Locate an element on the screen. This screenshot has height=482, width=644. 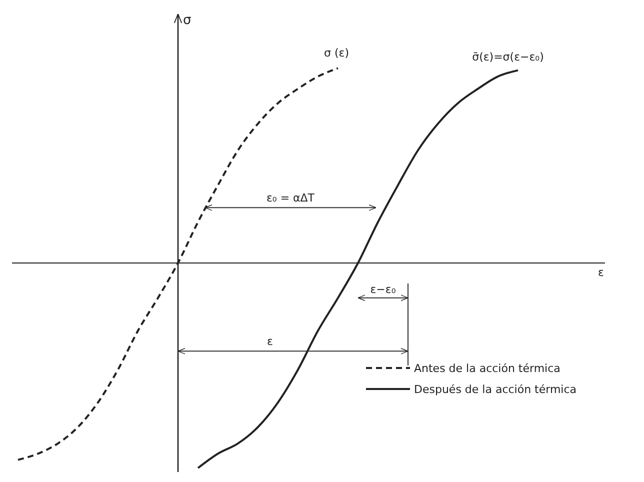
text: σ̄(ε)=σ(ε−ε₀) is located at coordinates (508, 57).